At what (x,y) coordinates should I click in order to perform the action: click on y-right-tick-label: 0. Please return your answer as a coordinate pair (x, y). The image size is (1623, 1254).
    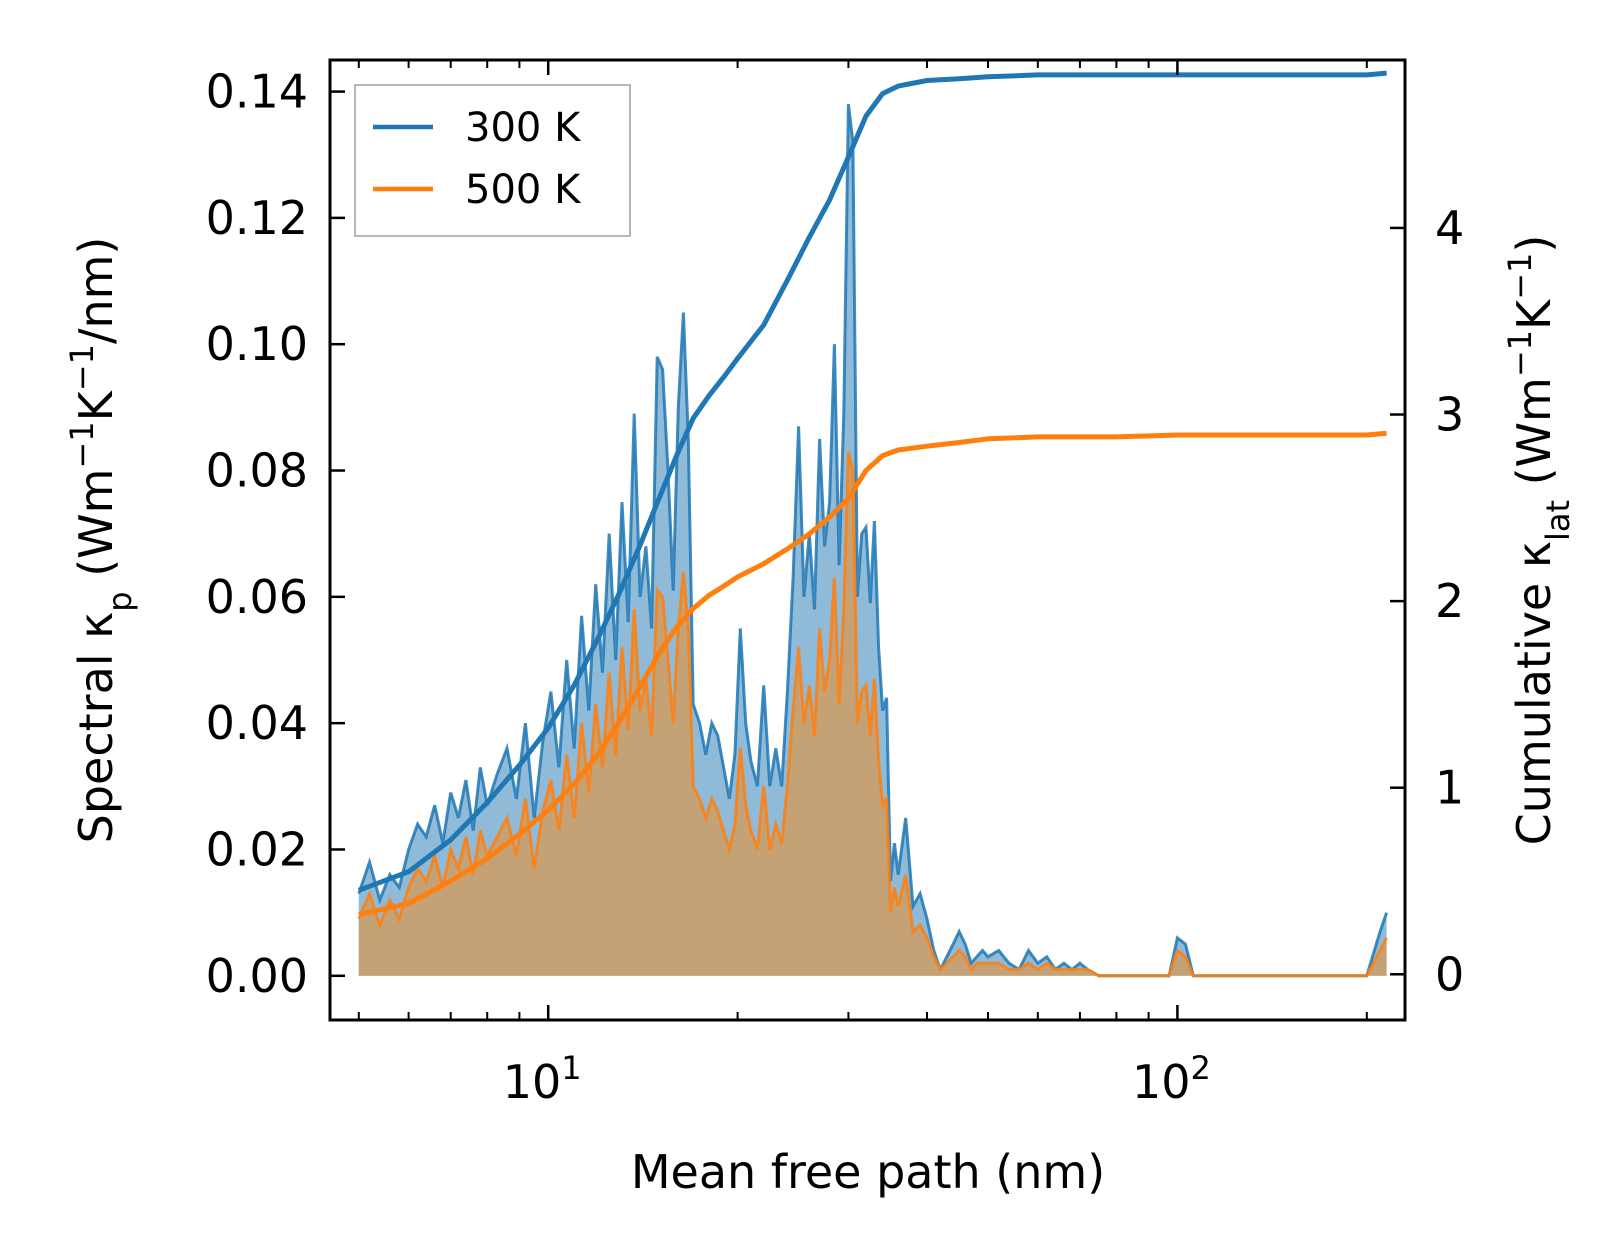
    Looking at the image, I should click on (1449, 974).